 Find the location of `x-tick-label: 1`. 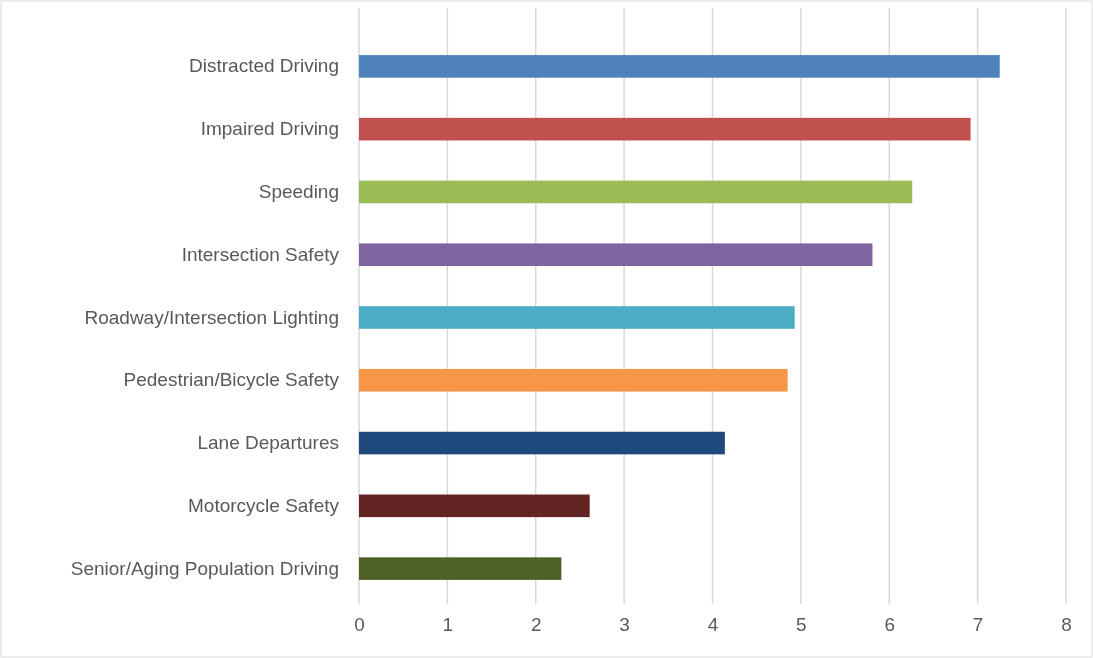

x-tick-label: 1 is located at coordinates (448, 625).